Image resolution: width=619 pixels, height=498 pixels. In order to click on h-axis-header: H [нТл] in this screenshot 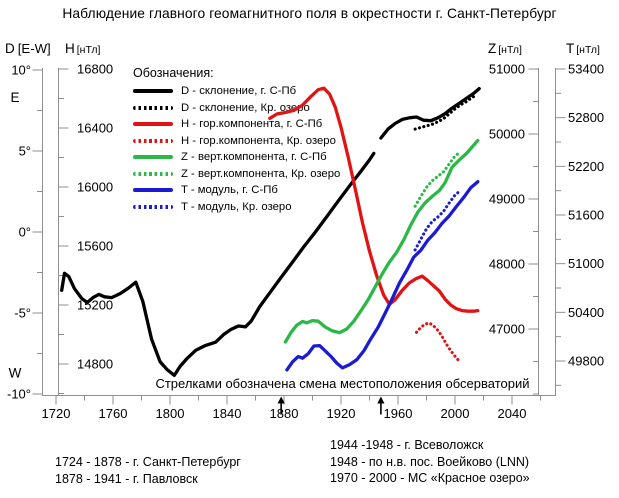, I will do `click(82, 48)`.